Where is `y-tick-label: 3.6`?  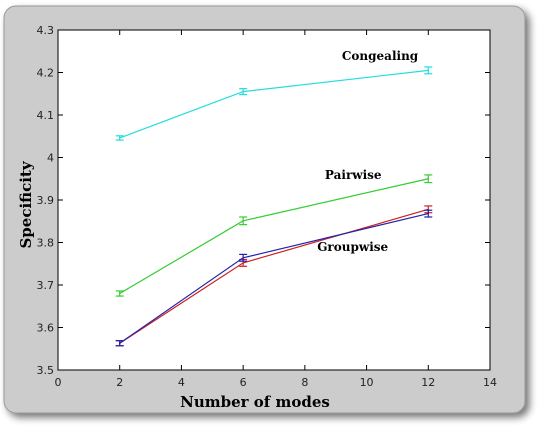 y-tick-label: 3.6 is located at coordinates (46, 328).